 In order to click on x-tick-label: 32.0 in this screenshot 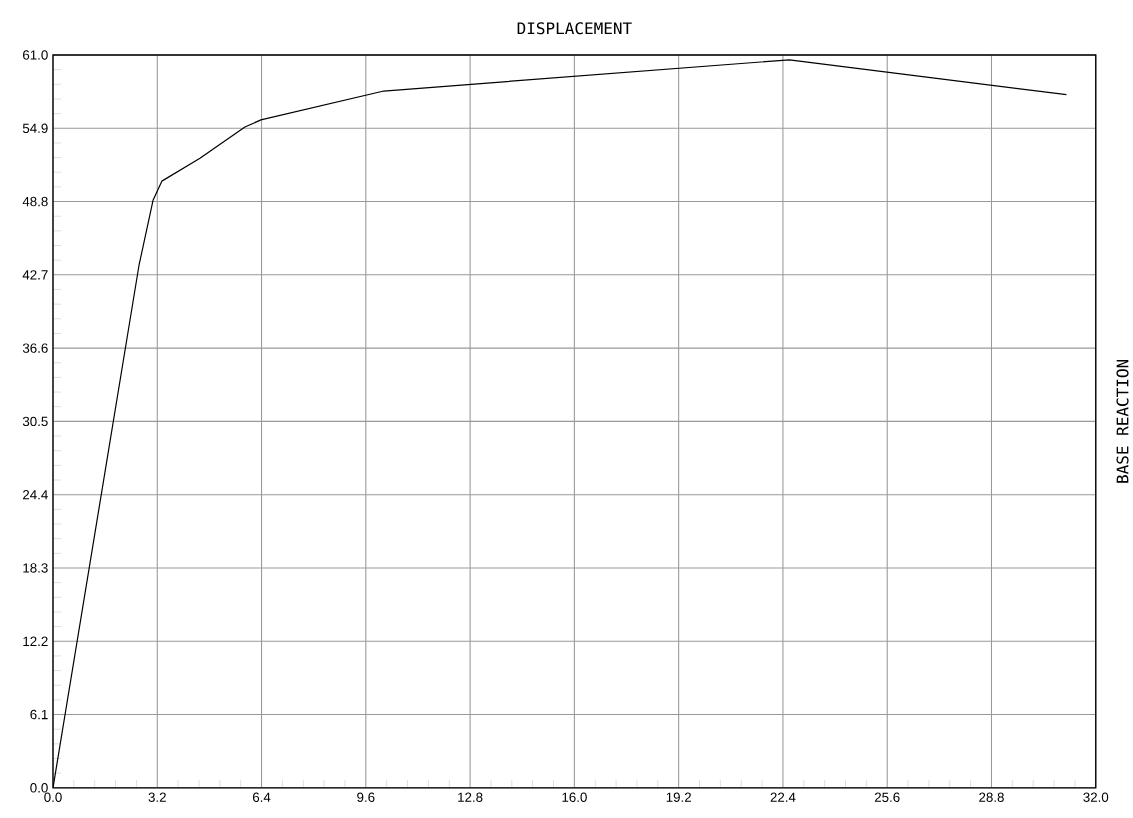, I will do `click(1096, 797)`.